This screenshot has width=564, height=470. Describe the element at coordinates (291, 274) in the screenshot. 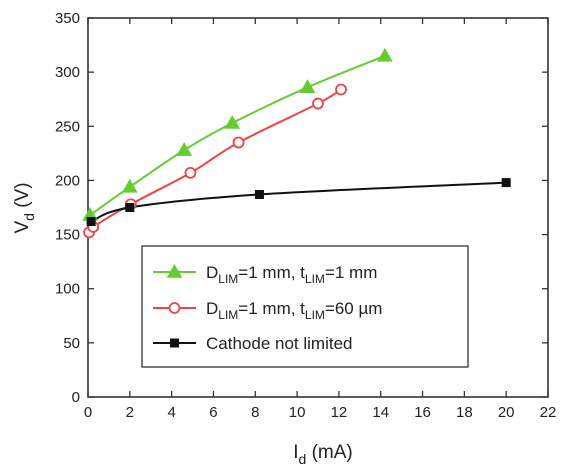

I see `legend-label-green: DLIM=1 mm, tLIM=1 mm` at that location.